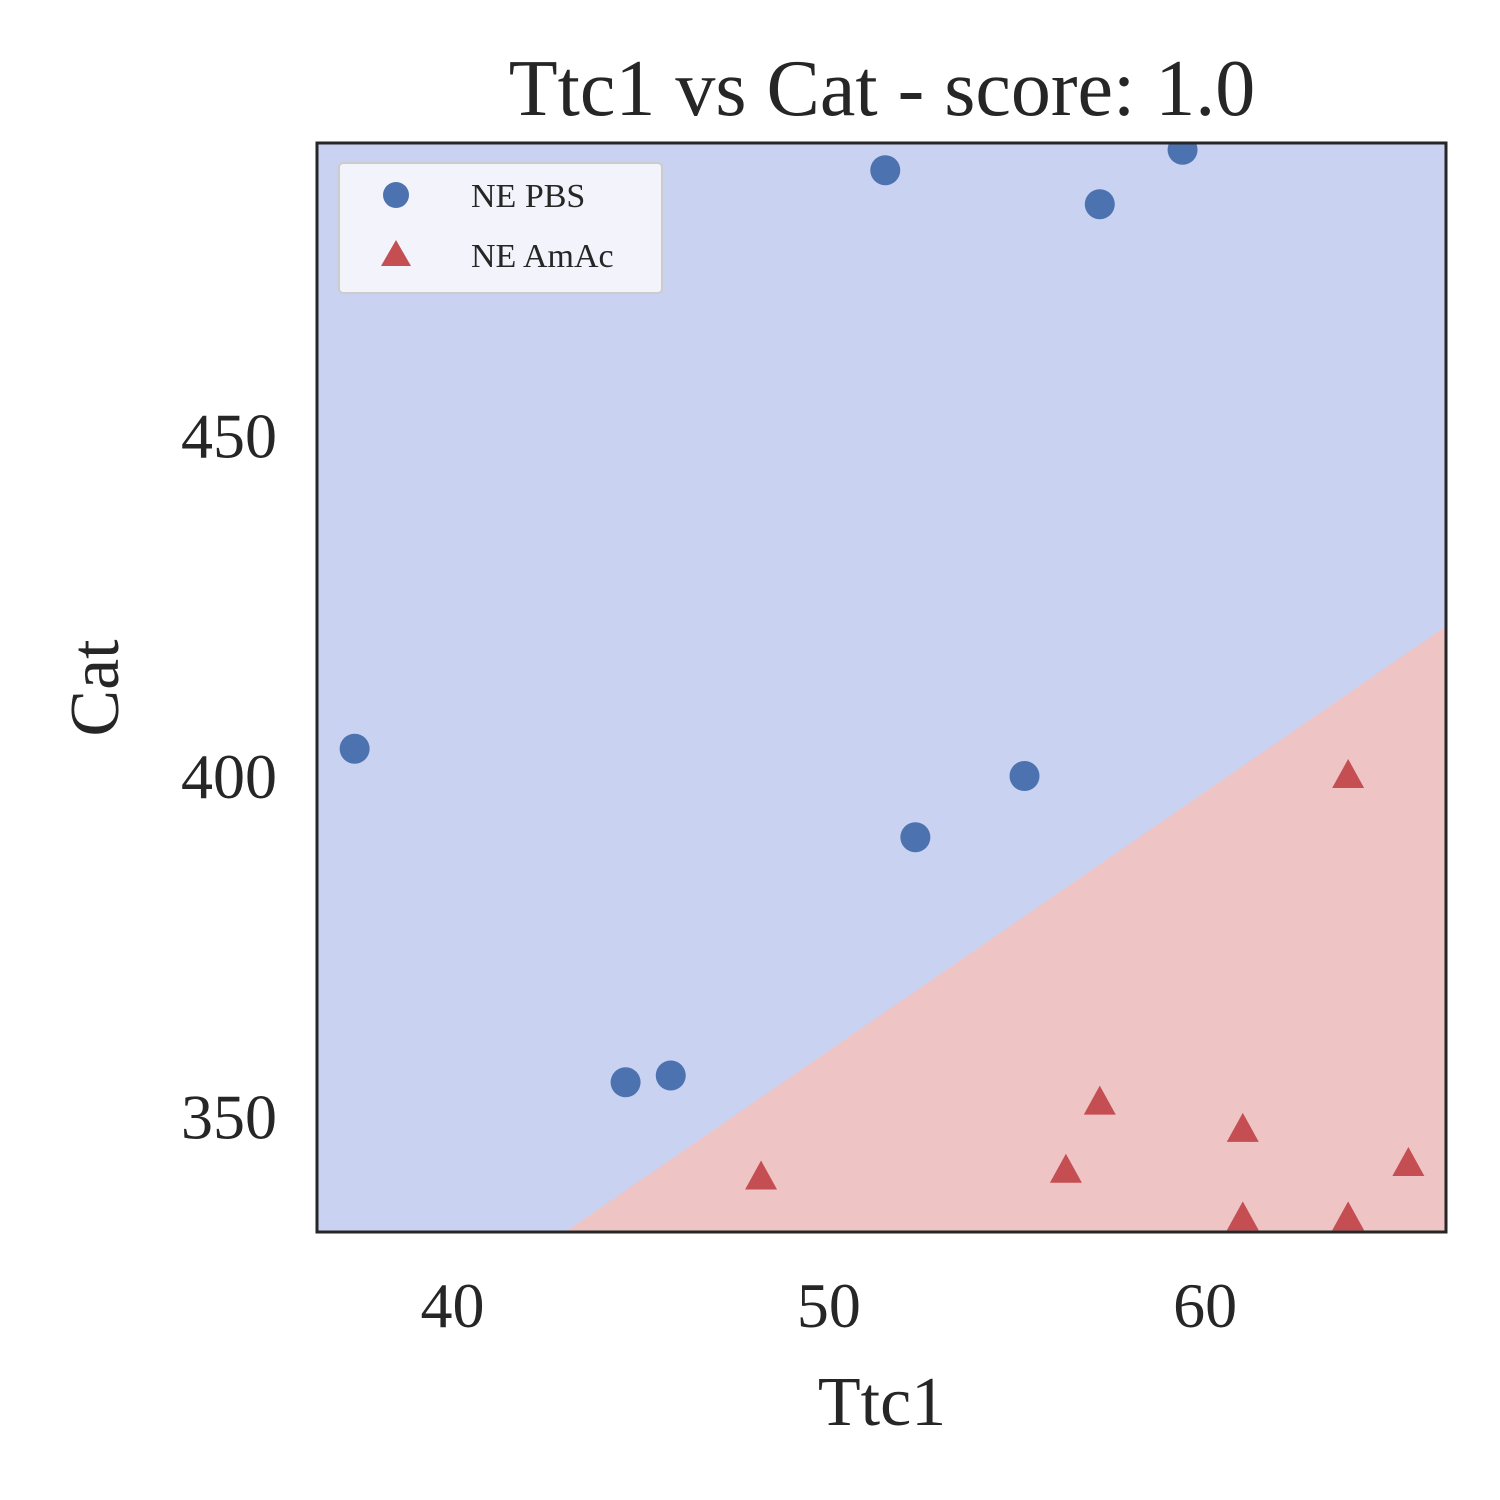 This screenshot has width=1500, height=1500. I want to click on x-axis-ticks: 40 50 60, so click(828, 1305).